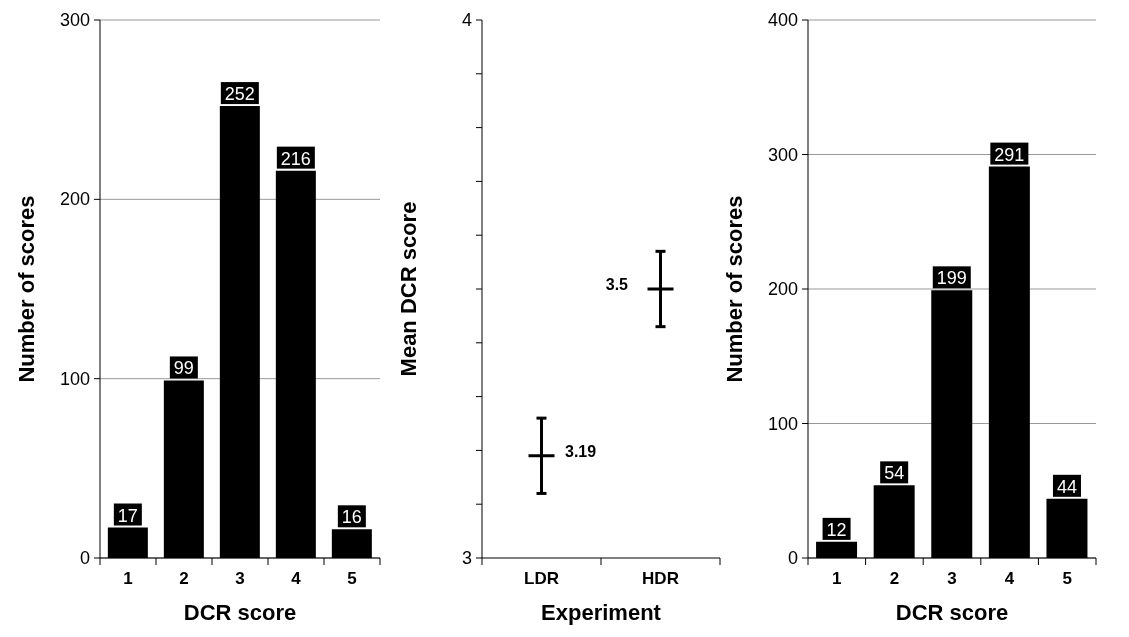 This screenshot has width=1129, height=637. I want to click on x-axis-title: Experiment, so click(601, 613).